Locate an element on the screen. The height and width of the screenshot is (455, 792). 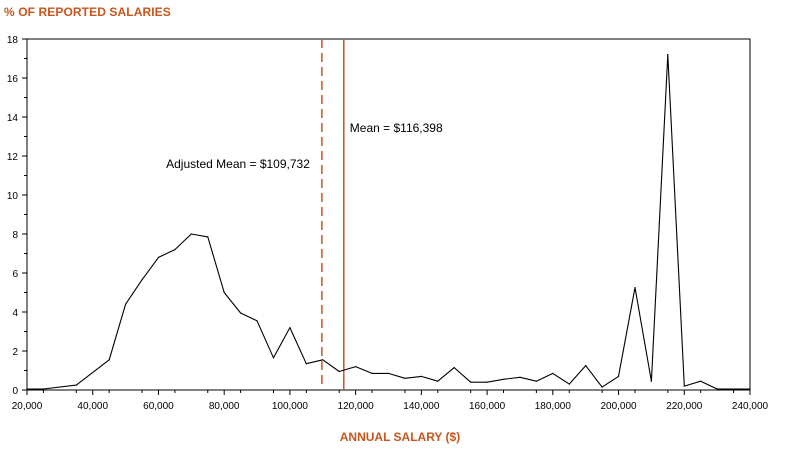
y-tick-label: 12 is located at coordinates (13, 157).